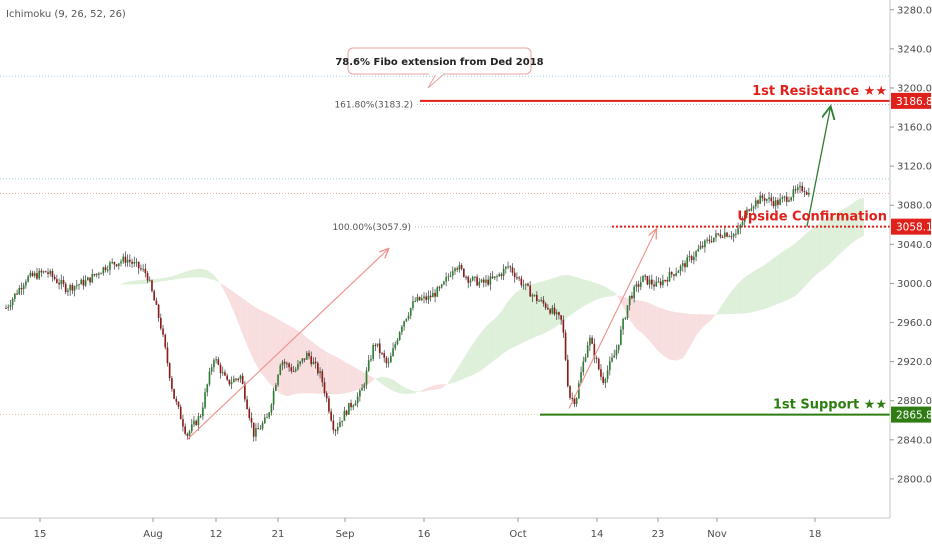 This screenshot has height=550, width=932. I want to click on x-tick-label: Oct, so click(517, 534).